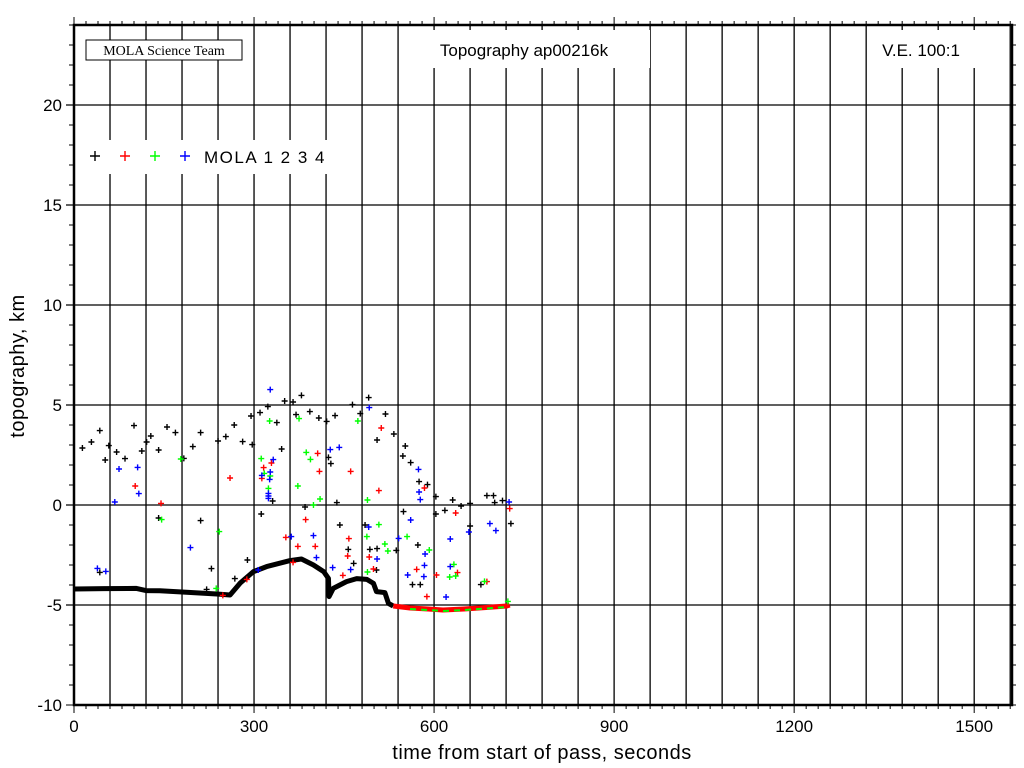  I want to click on x-tick-label: 300, so click(254, 726).